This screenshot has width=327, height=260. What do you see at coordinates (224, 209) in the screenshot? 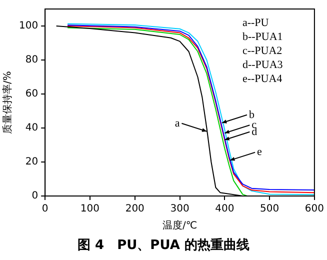
I see `x-tick-label: 400` at bounding box center [224, 209].